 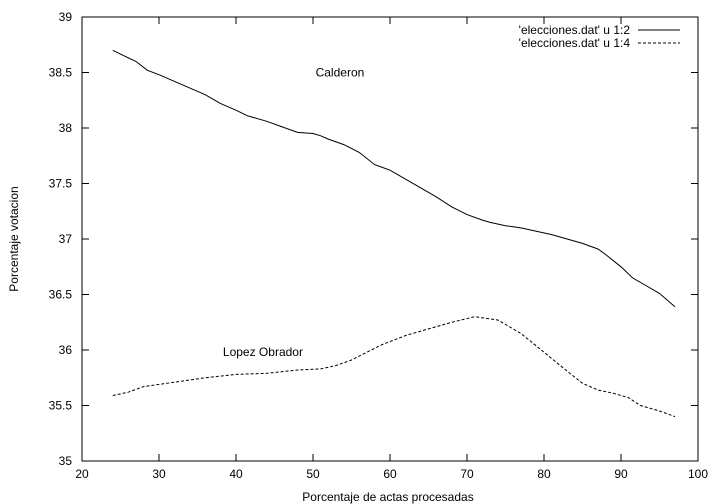 I want to click on annotation-layer: Calderon Lopez Obrador, so click(x=293, y=213).